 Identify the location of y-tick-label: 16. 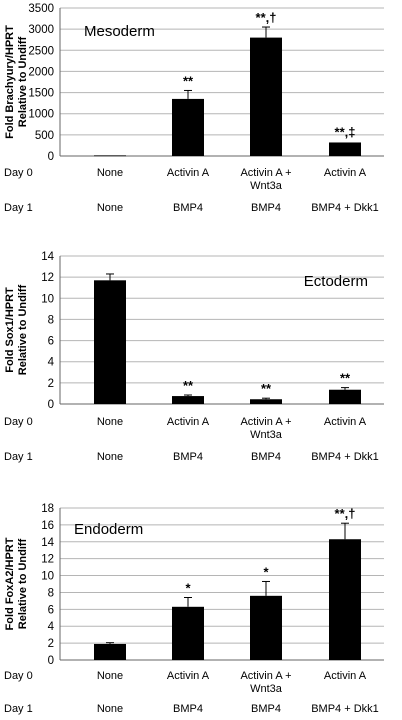
(47, 526).